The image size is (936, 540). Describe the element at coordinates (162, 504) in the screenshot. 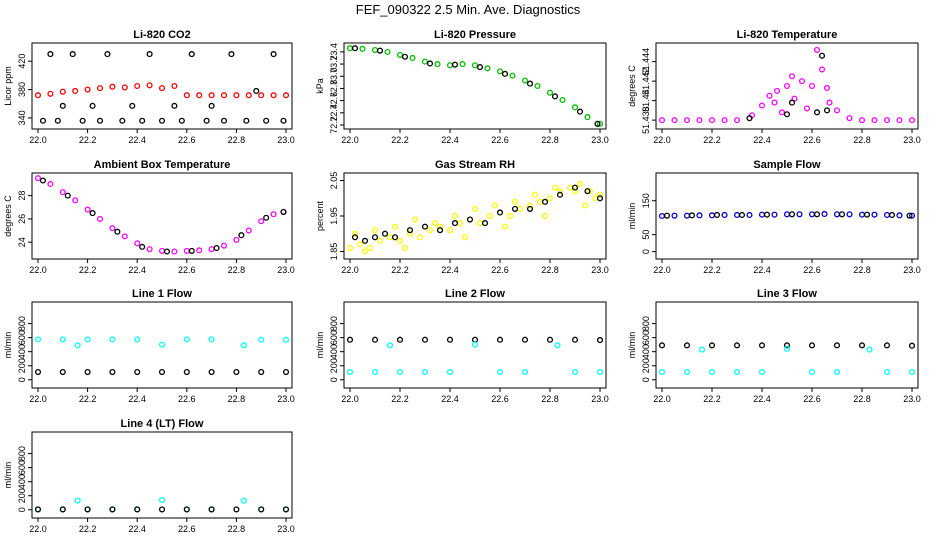

I see `series-cyan-sample` at that location.